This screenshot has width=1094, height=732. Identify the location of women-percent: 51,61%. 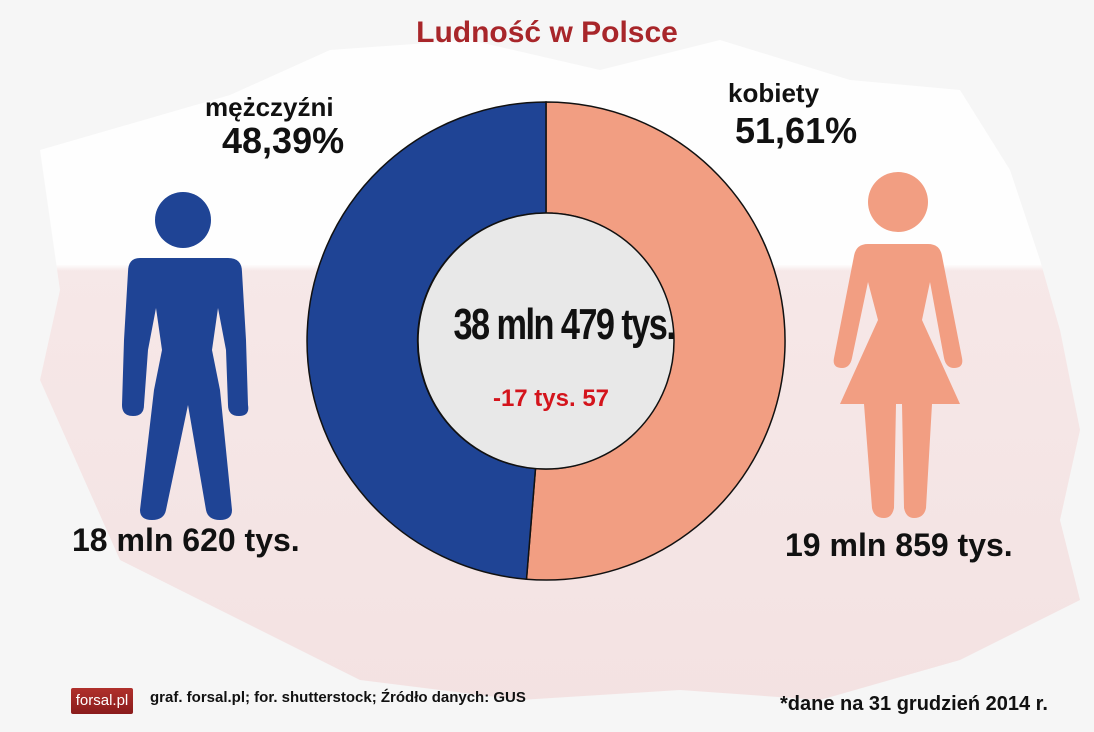
(796, 130).